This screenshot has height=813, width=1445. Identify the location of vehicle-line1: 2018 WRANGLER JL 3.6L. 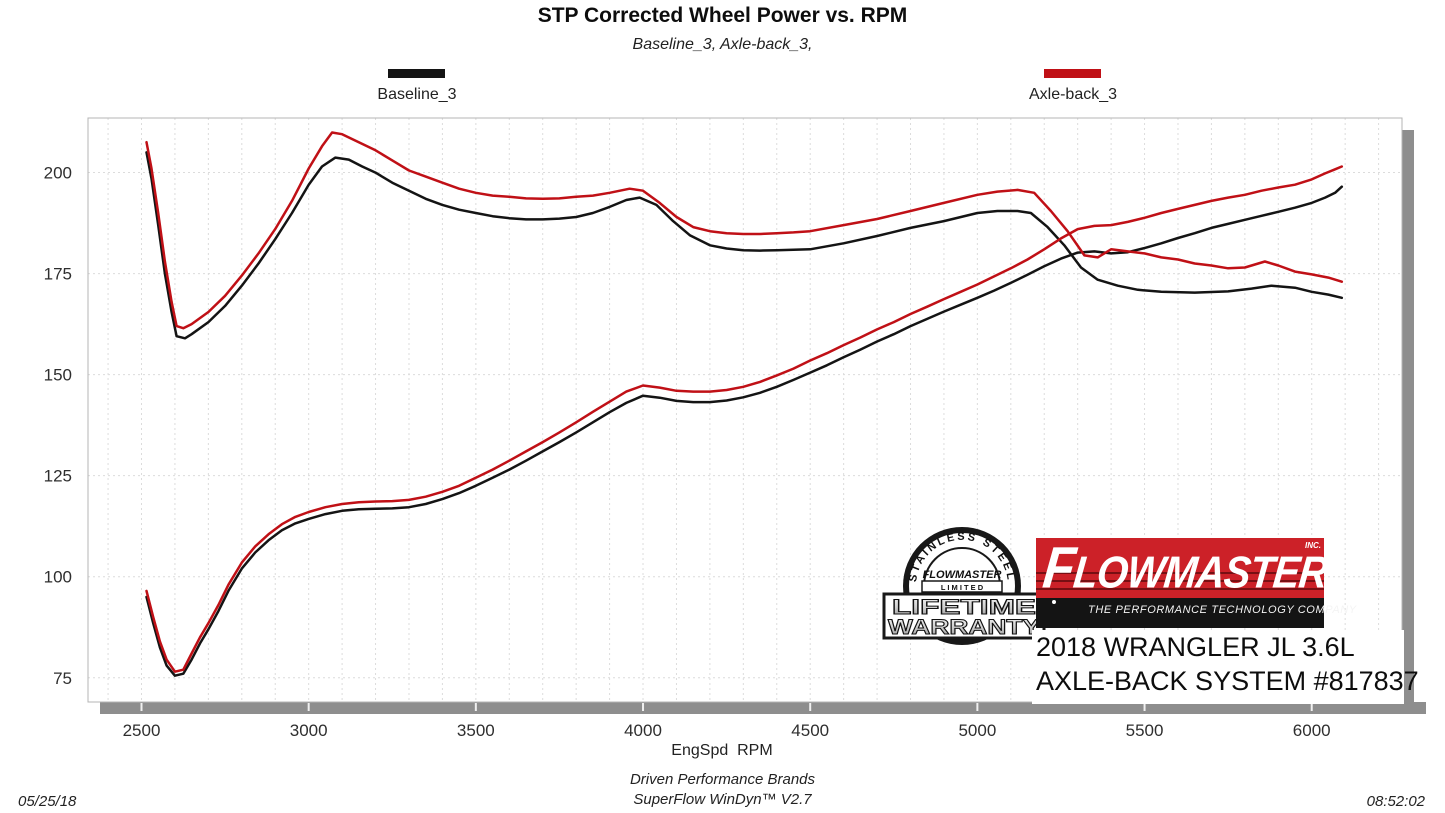
(1195, 647).